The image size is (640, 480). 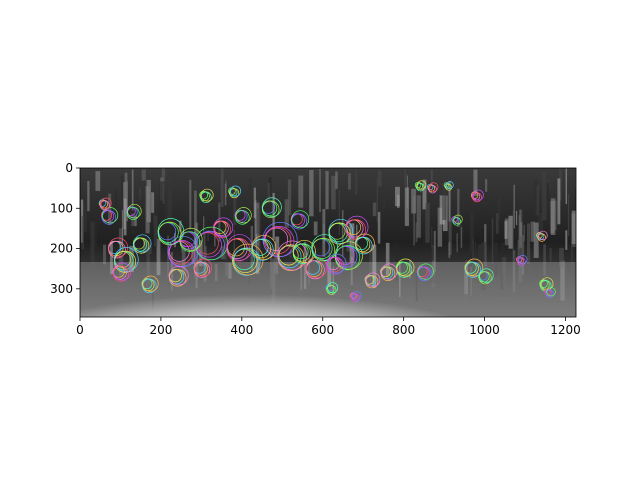 I want to click on x-axis: 0 200 400 600 800 1000 1200, so click(x=328, y=327).